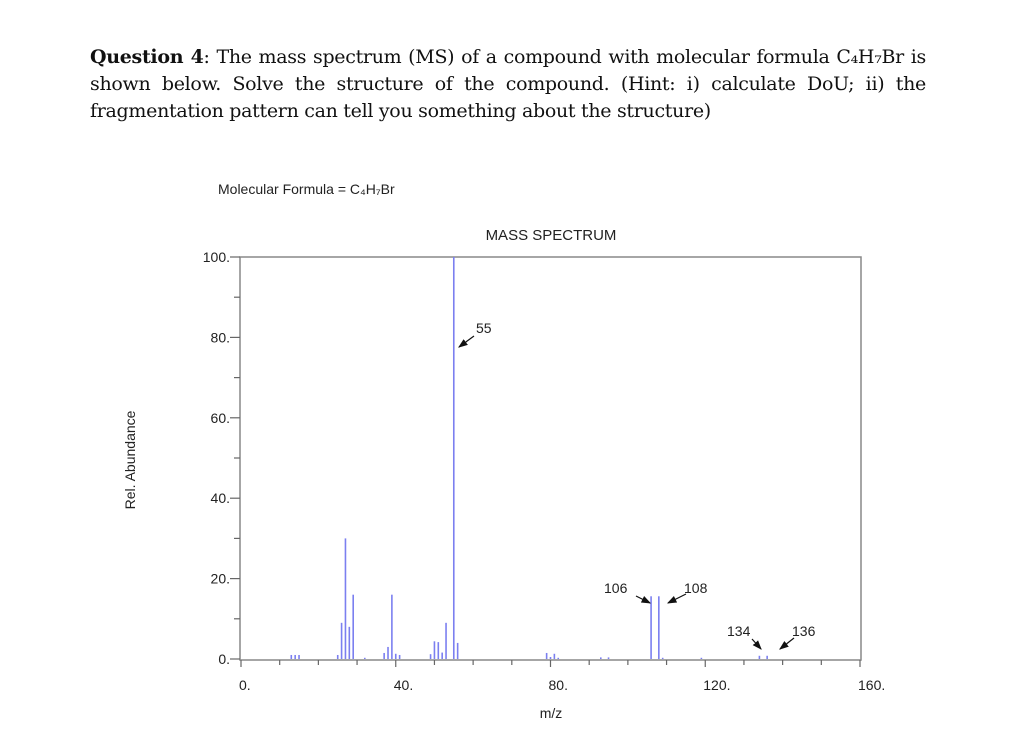  I want to click on peak-annotation-106: 106, so click(616, 588).